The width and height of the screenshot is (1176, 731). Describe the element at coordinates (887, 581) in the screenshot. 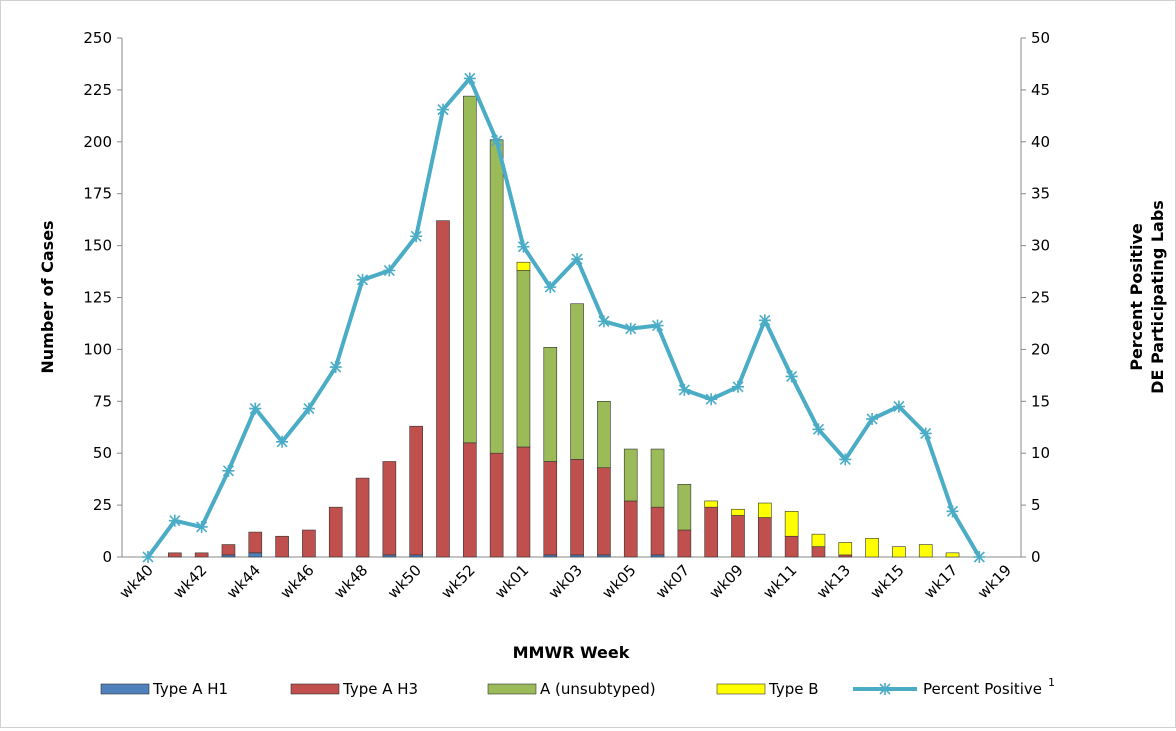

I see `x-tick-label: wk15` at that location.